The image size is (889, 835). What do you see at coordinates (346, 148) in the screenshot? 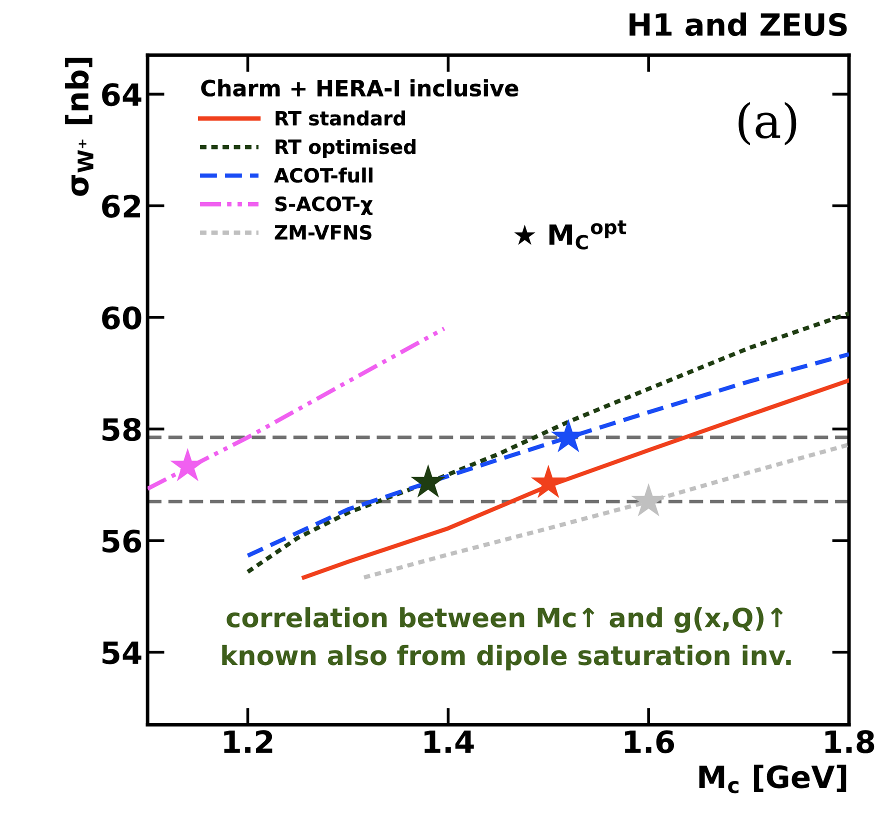
I see `legend-label: RT optimised` at bounding box center [346, 148].